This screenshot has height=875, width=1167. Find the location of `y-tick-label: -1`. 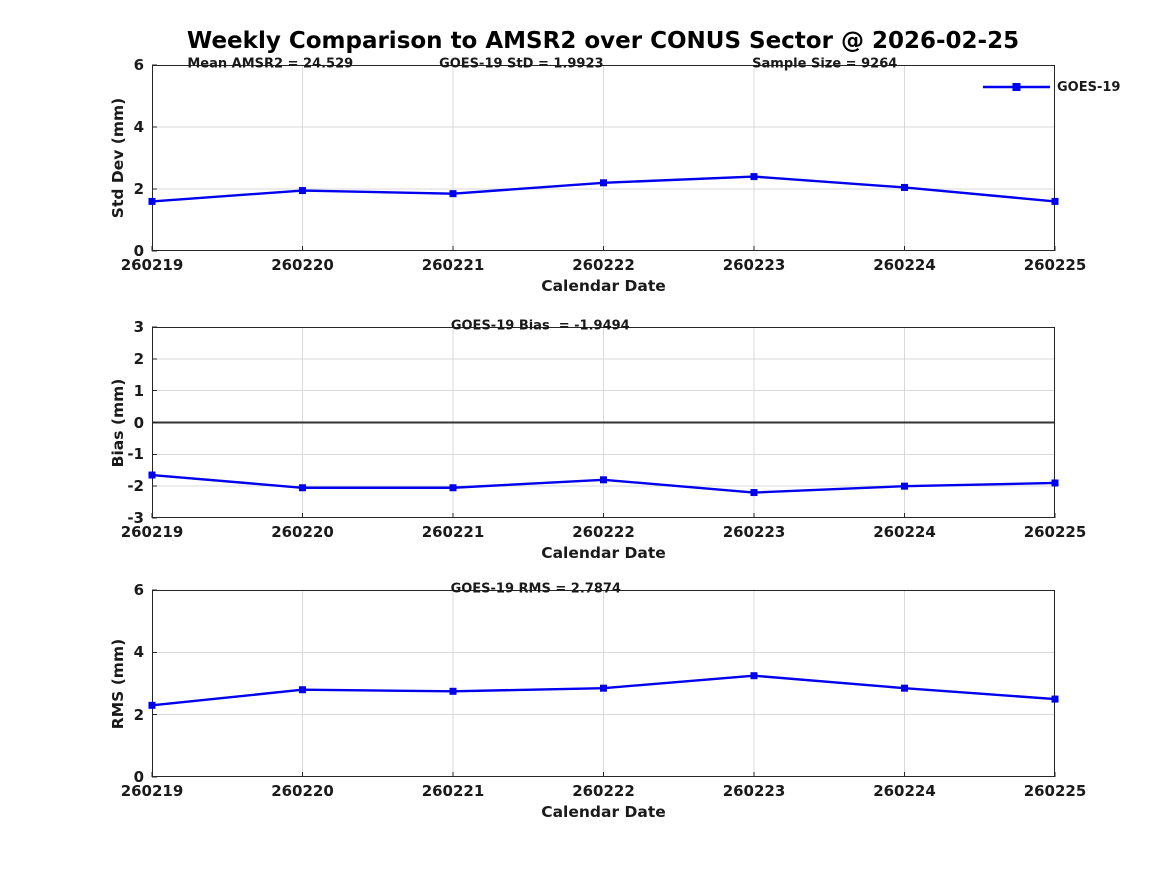

y-tick-label: -1 is located at coordinates (135, 454).